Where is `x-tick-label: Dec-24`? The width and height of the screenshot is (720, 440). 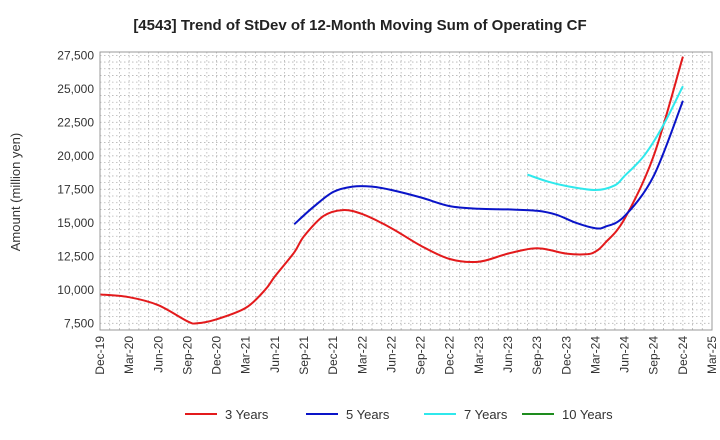 x-tick-label: Dec-24 is located at coordinates (683, 355).